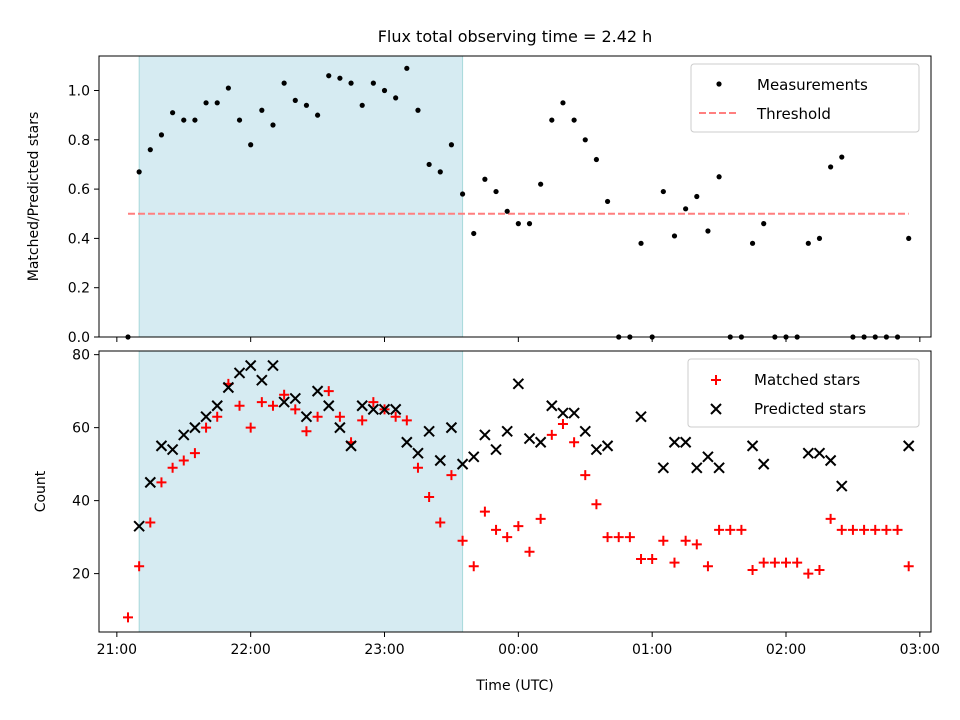  Describe the element at coordinates (716, 409) in the screenshot. I see `legend-predicted-marker` at that location.